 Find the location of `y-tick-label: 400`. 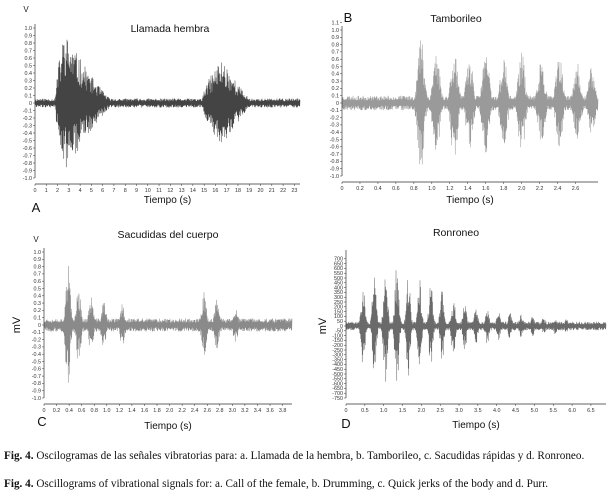

y-tick-label: 400 is located at coordinates (338, 288).